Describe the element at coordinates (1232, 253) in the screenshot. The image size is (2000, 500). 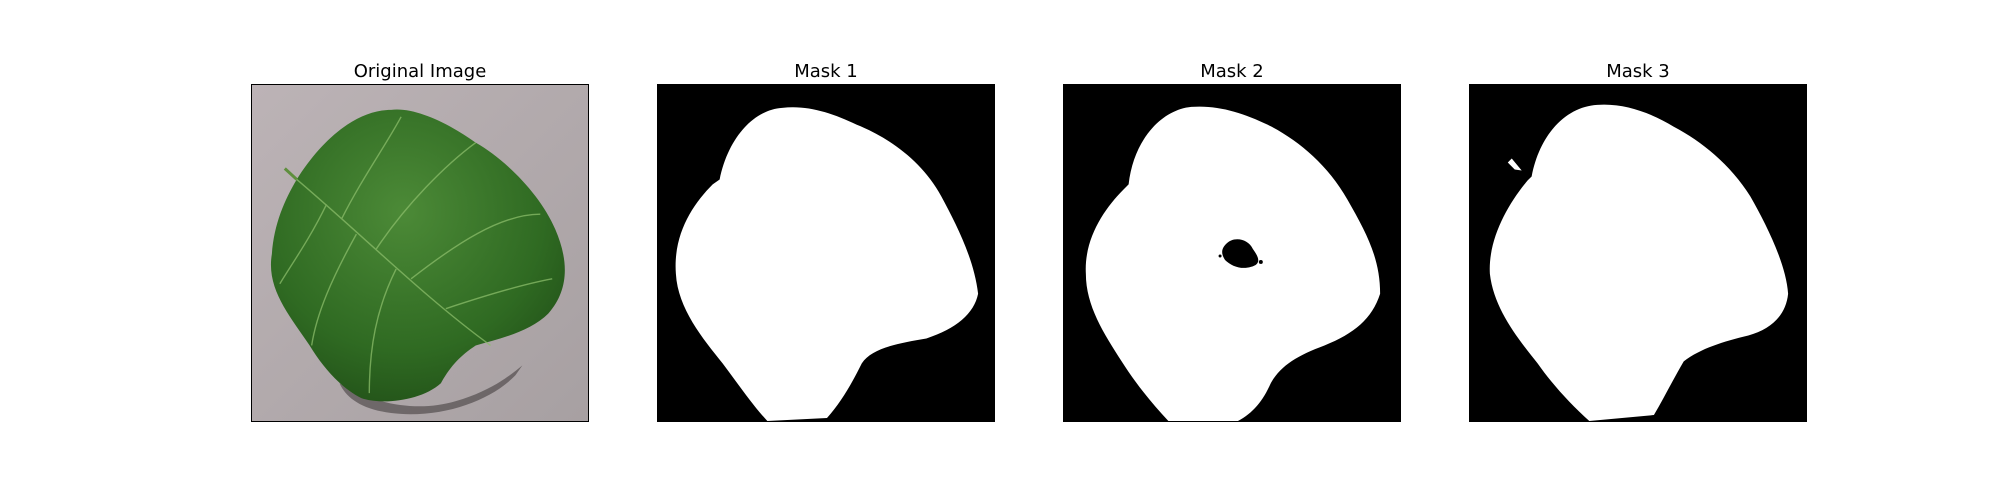
I see `mask-2-image` at that location.